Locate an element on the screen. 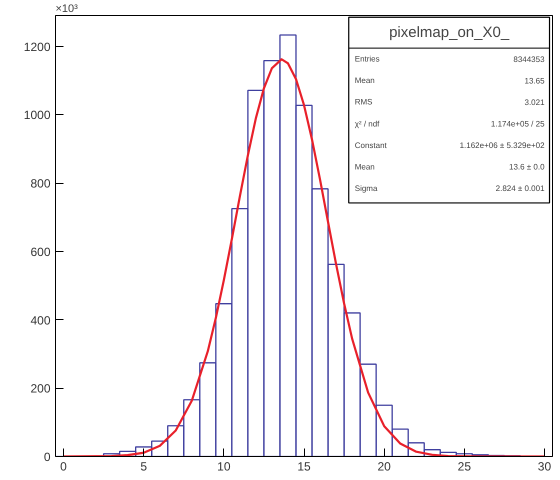  y-tick-label: 0 is located at coordinates (47, 457).